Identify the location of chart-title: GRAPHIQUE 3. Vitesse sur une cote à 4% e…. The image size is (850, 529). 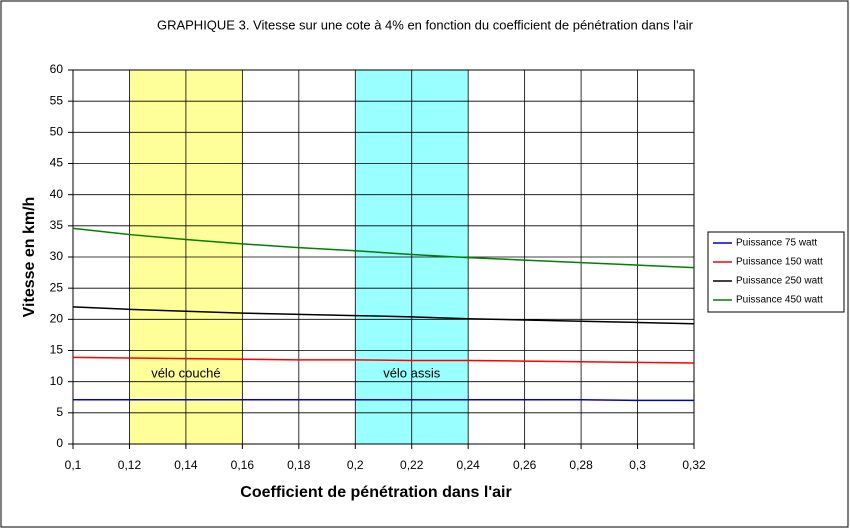
(425, 24).